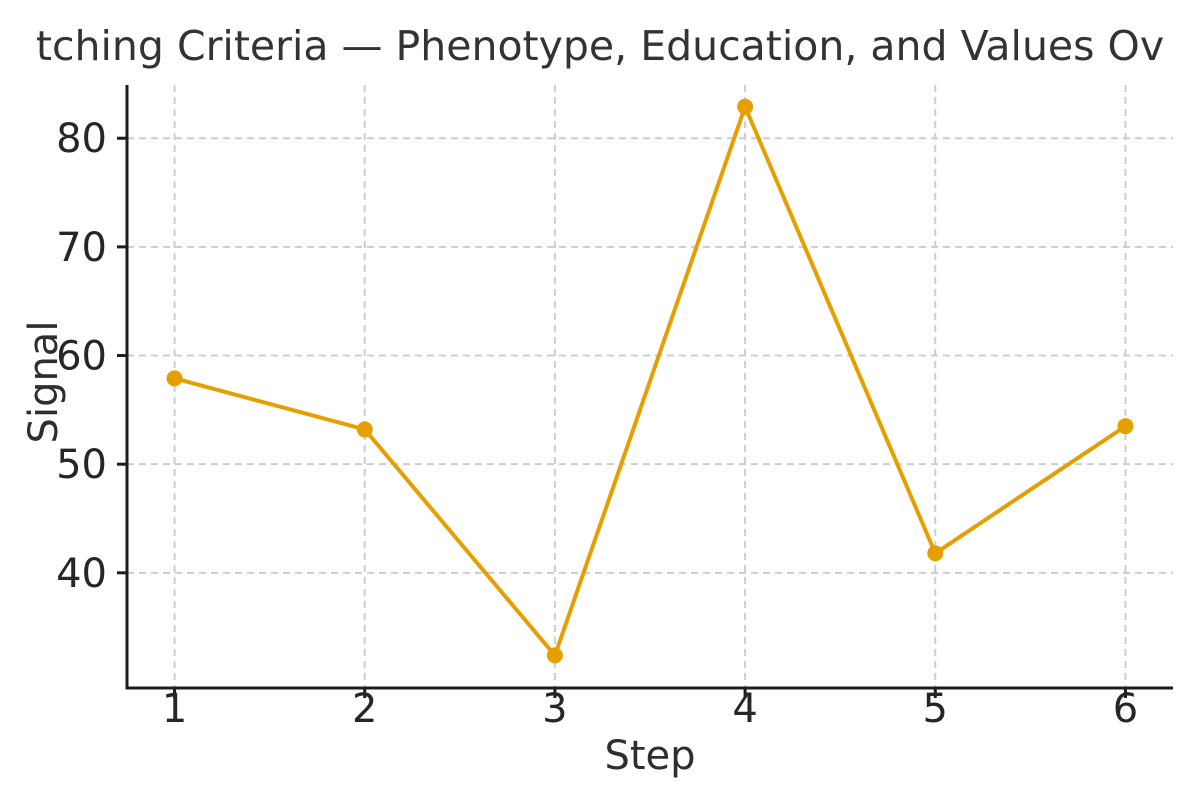  What do you see at coordinates (81, 574) in the screenshot?
I see `y-tick-label: 40` at bounding box center [81, 574].